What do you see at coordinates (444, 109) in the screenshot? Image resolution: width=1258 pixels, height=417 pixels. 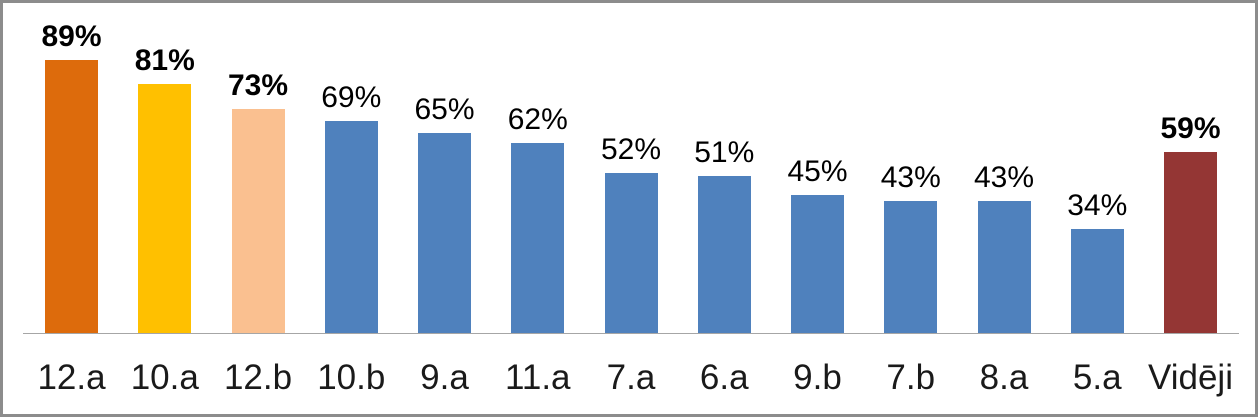 I see `value-label: 65%` at bounding box center [444, 109].